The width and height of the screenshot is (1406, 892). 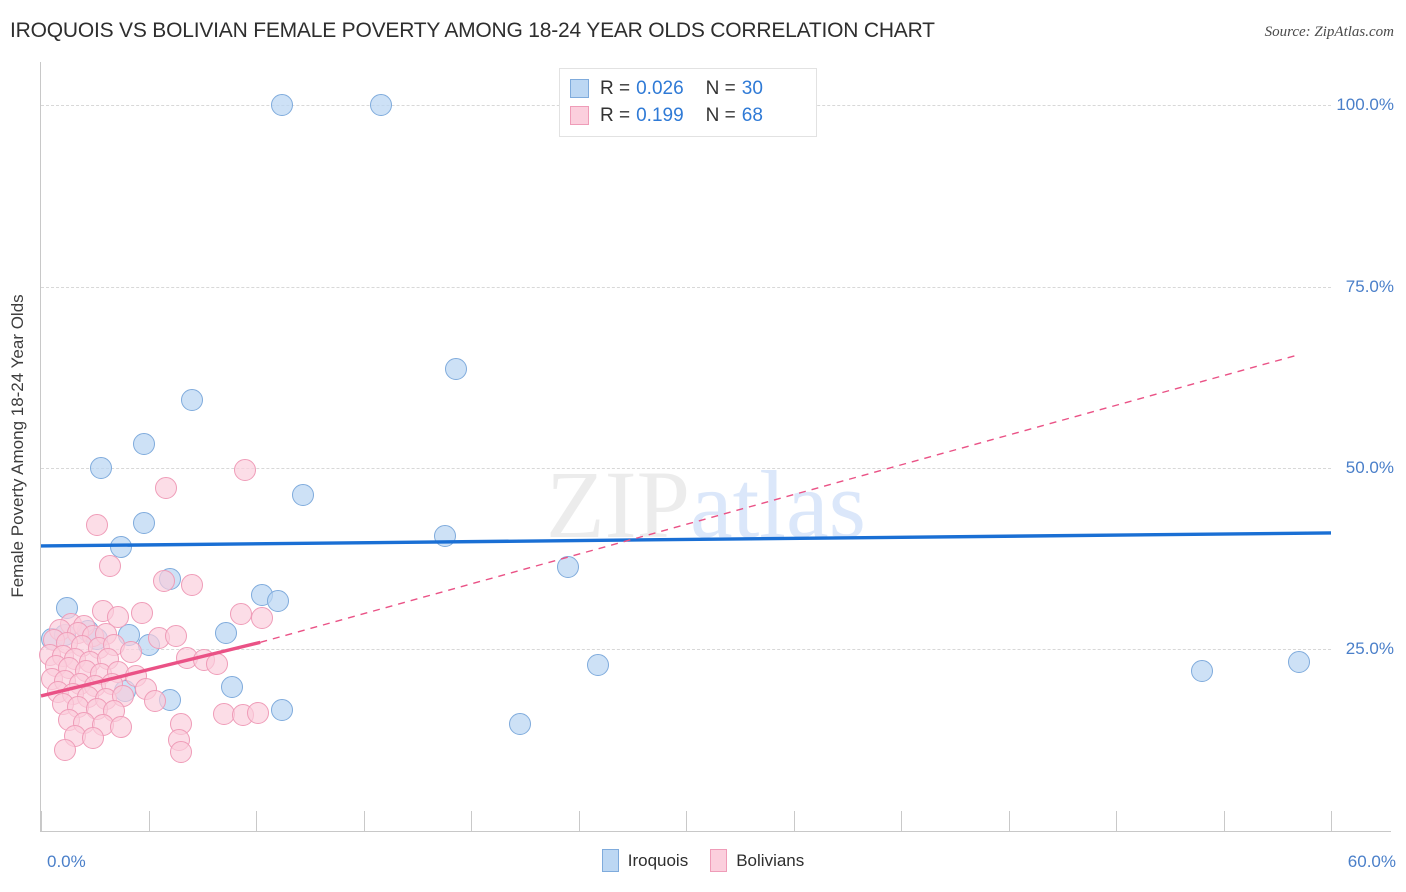 What do you see at coordinates (1369, 286) in the screenshot?
I see `y-axis-tick-label: 75.0%` at bounding box center [1369, 286].